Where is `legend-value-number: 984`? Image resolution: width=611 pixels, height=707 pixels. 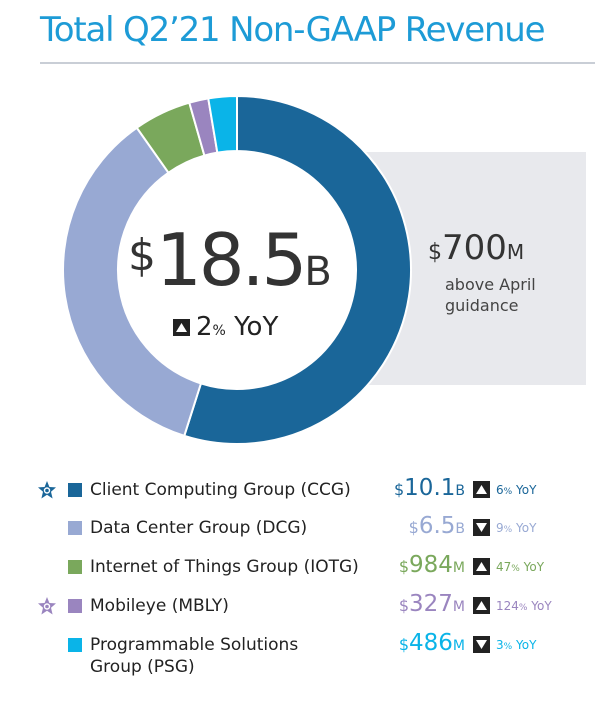 legend-value-number: 984 is located at coordinates (431, 565).